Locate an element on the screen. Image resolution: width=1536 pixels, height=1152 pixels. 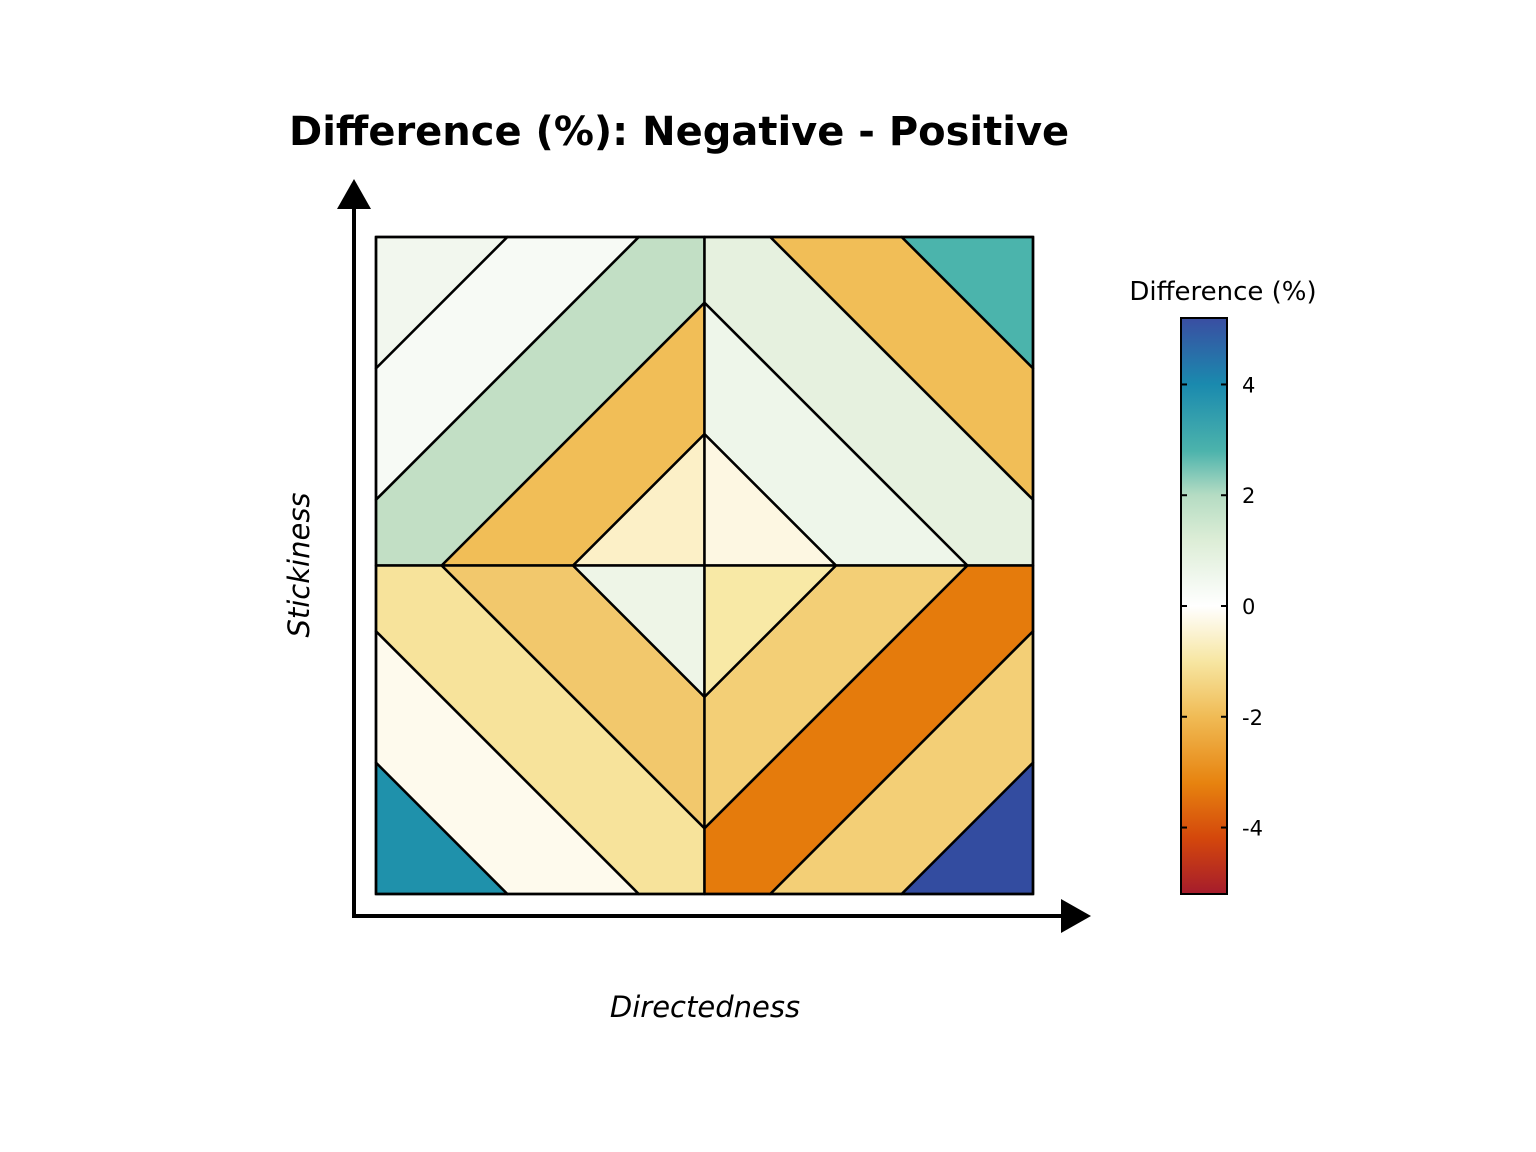
x-axis-label: Directedness is located at coordinates (705, 1007).